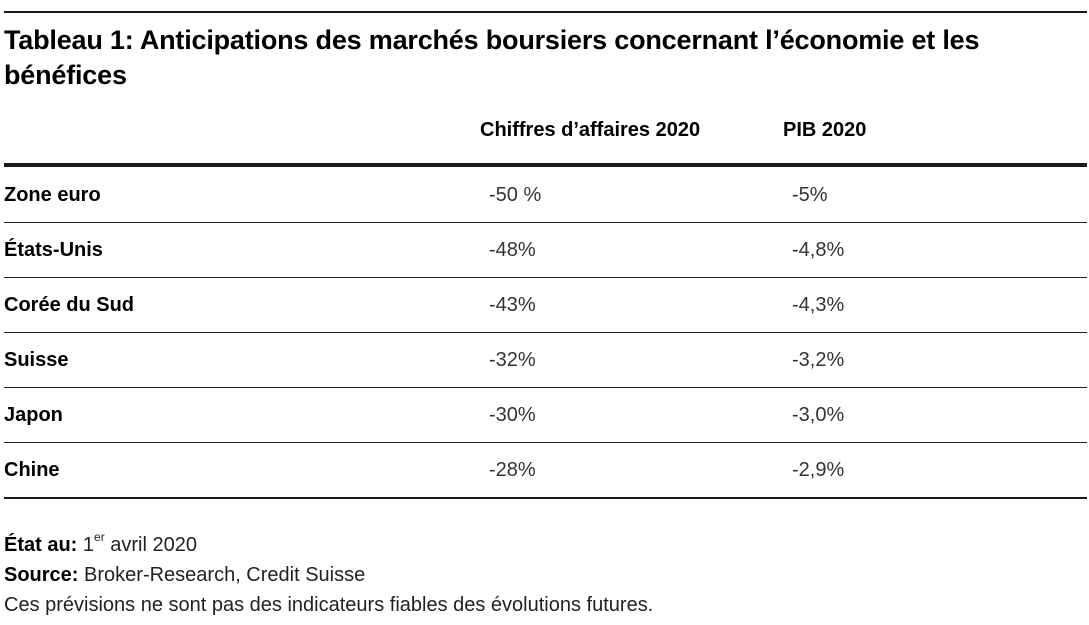 The width and height of the screenshot is (1089, 625). I want to click on row-revenue: -43%, so click(512, 305).